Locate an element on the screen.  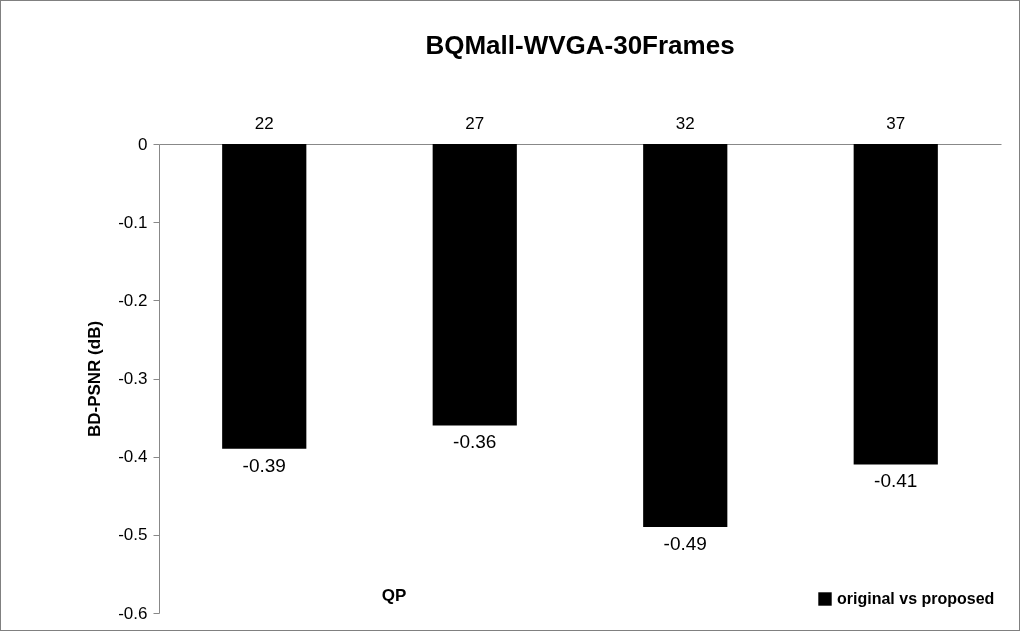
data-label: -0.39 is located at coordinates (264, 465).